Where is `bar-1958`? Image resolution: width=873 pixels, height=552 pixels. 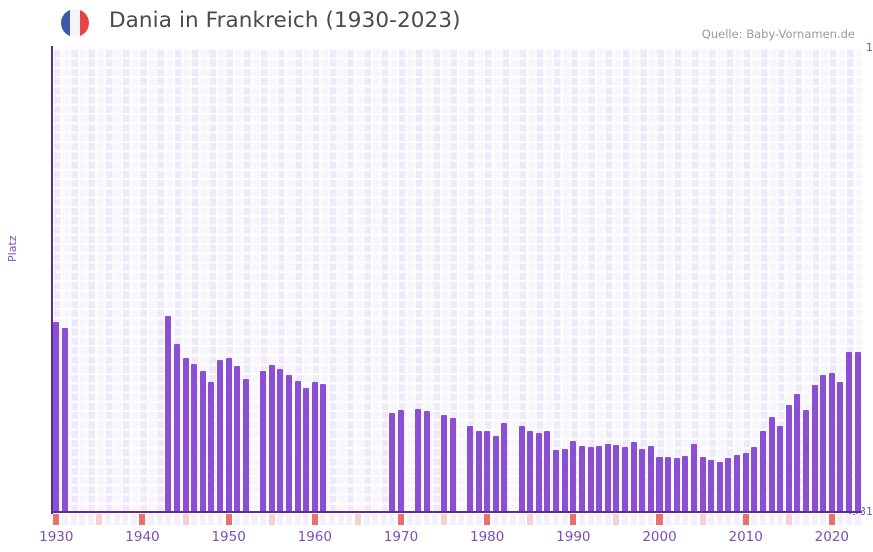
bar-1958 is located at coordinates (297, 446).